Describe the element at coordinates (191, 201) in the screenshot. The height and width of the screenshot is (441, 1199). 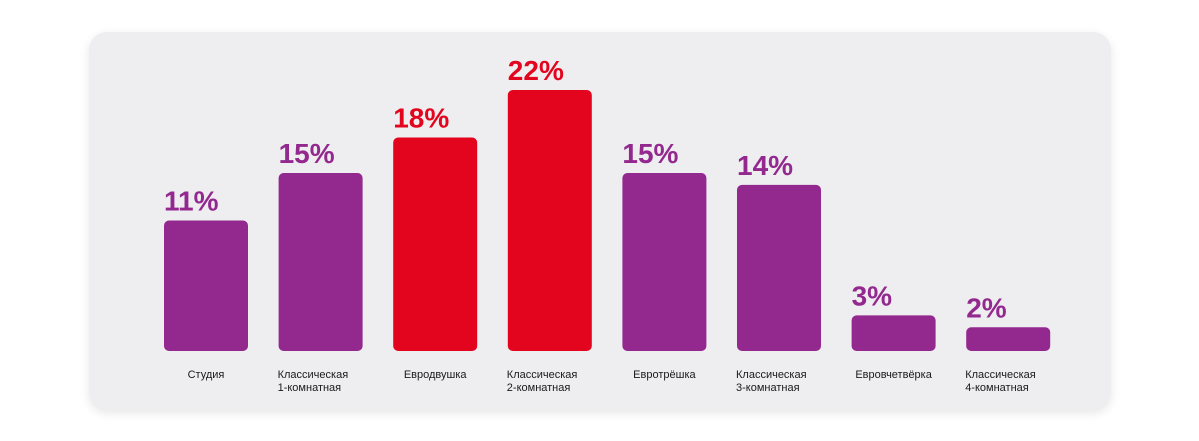
I see `value-label-0: 11%` at that location.